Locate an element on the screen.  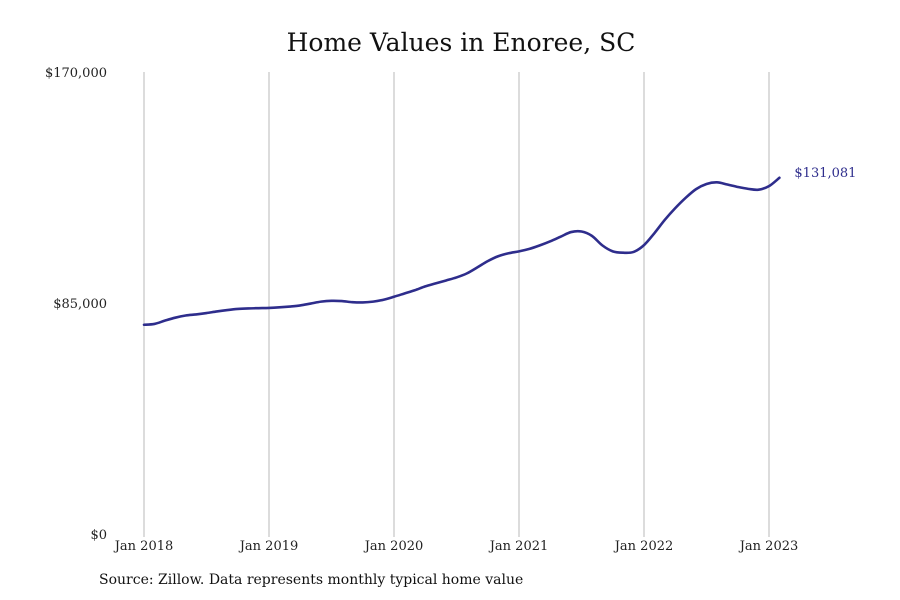
end-value-label: $131,081 is located at coordinates (825, 173).